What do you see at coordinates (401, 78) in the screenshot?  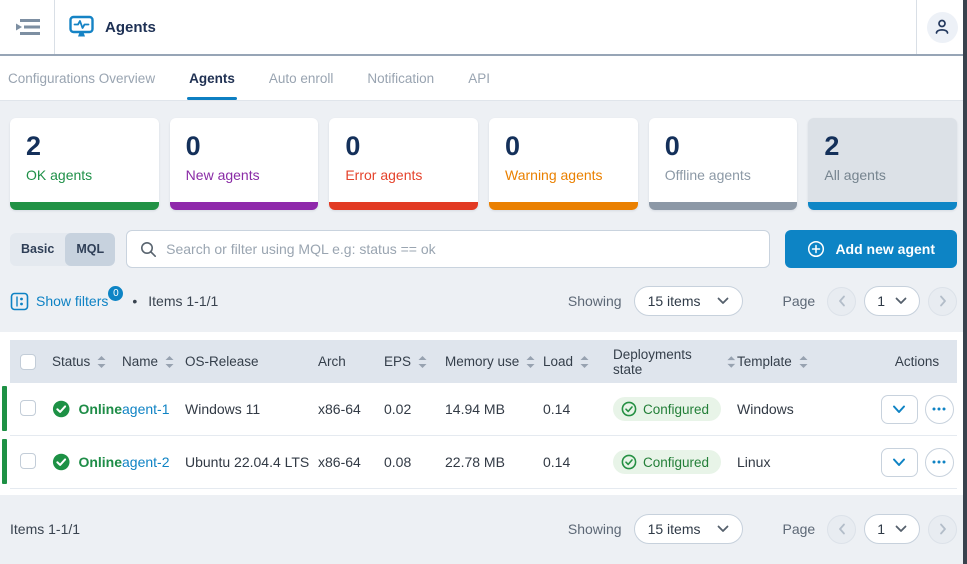 I see `tab-notification: Notification` at bounding box center [401, 78].